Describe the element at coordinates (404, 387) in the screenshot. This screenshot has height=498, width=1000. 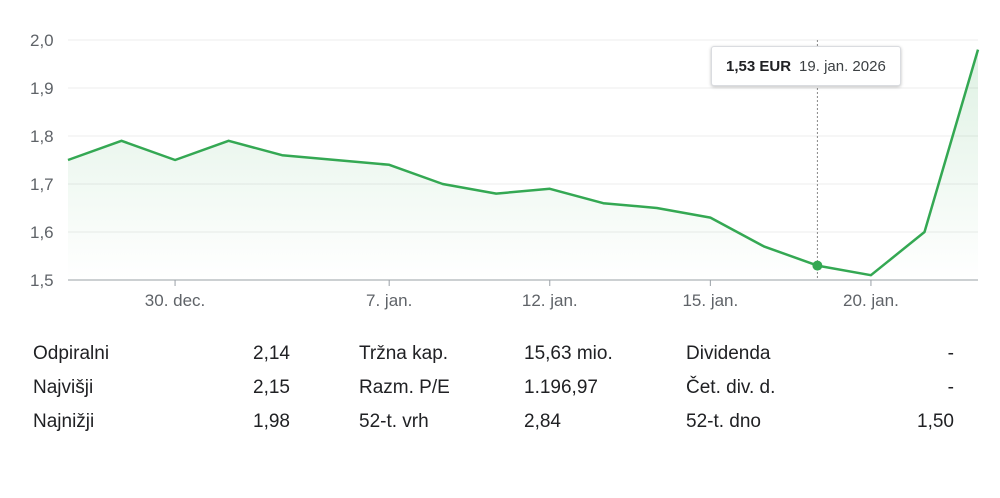
I see `stat-label-pe: Razm. P/E` at that location.